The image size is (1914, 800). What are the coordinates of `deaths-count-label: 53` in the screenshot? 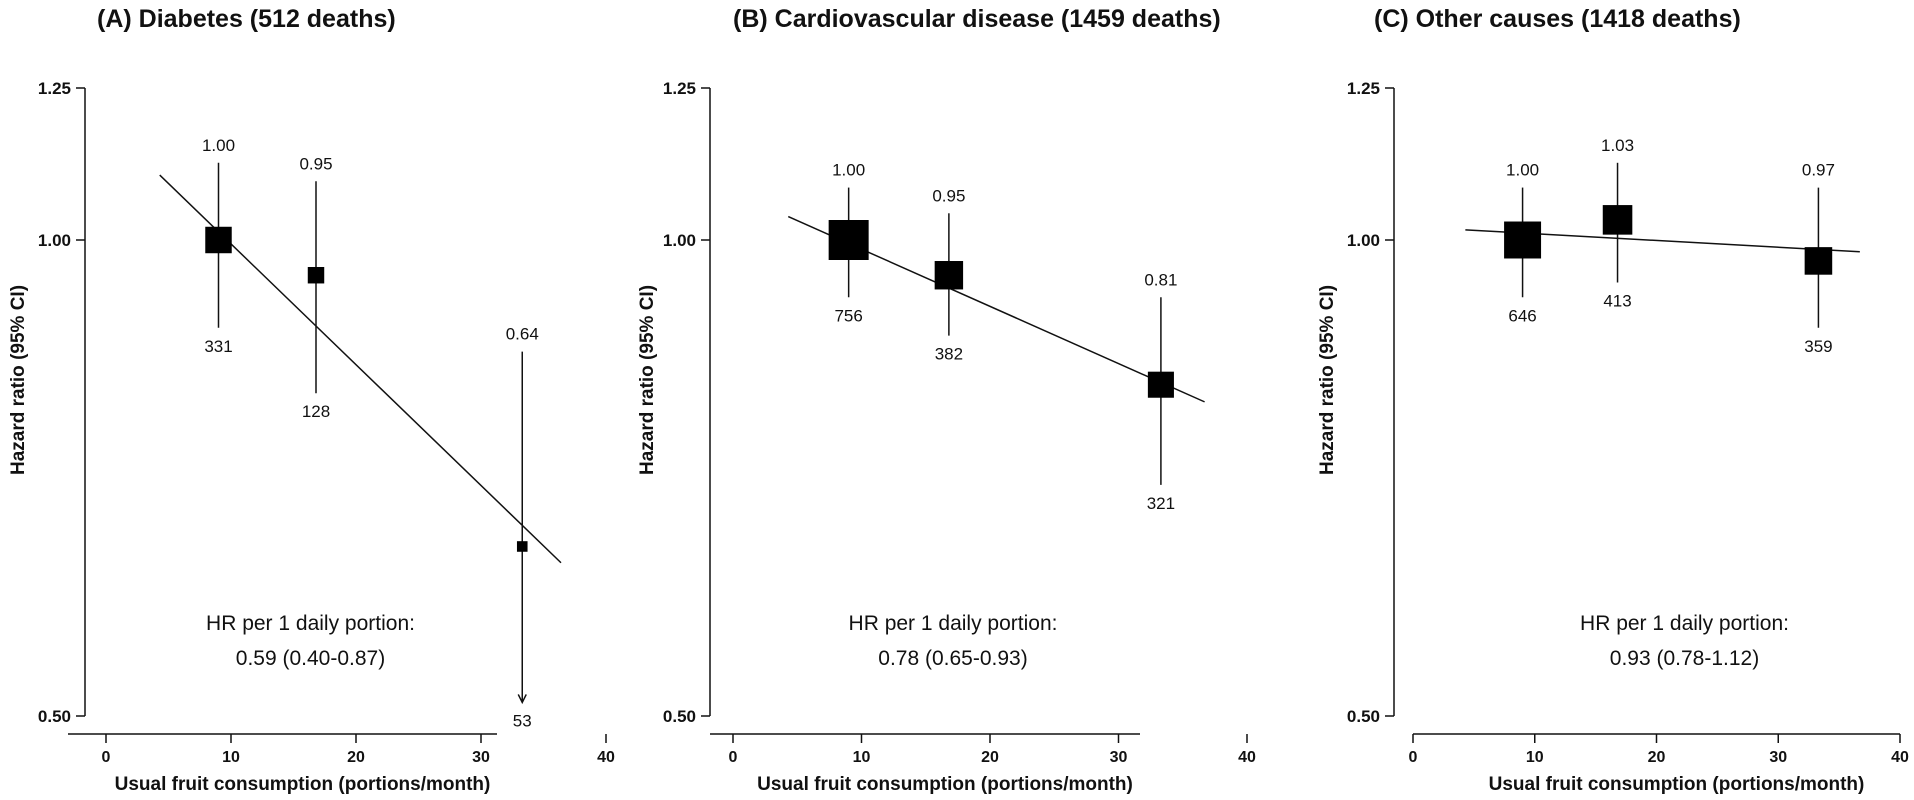 It's located at (522, 720).